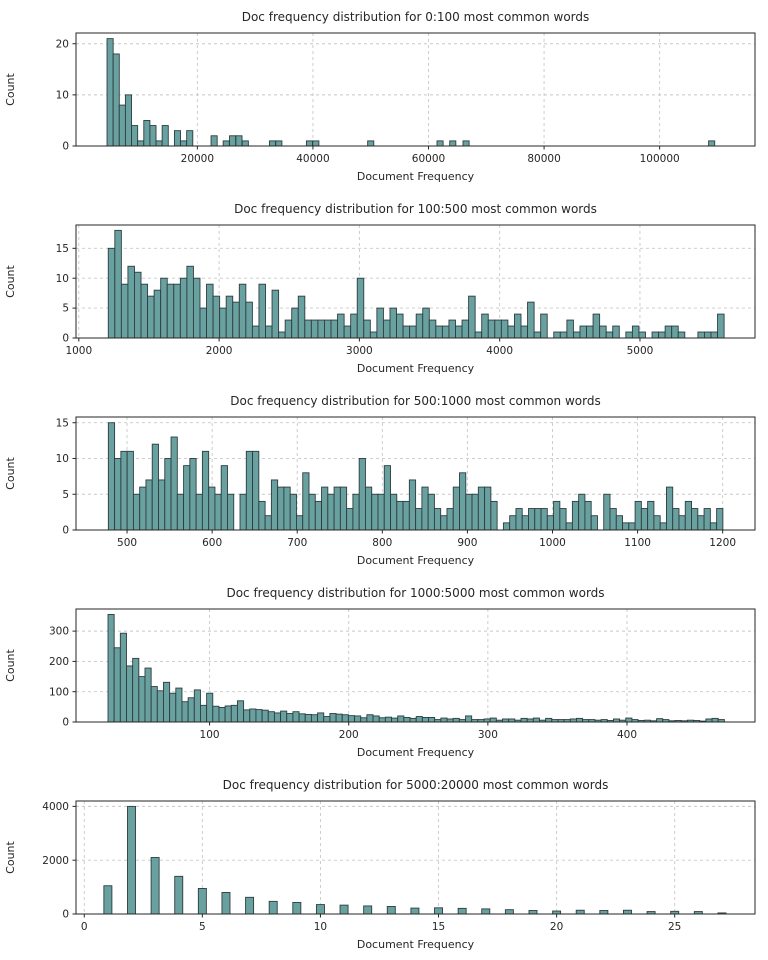 The image size is (768, 960). What do you see at coordinates (62, 279) in the screenshot?
I see `y-tick-label: 10` at bounding box center [62, 279].